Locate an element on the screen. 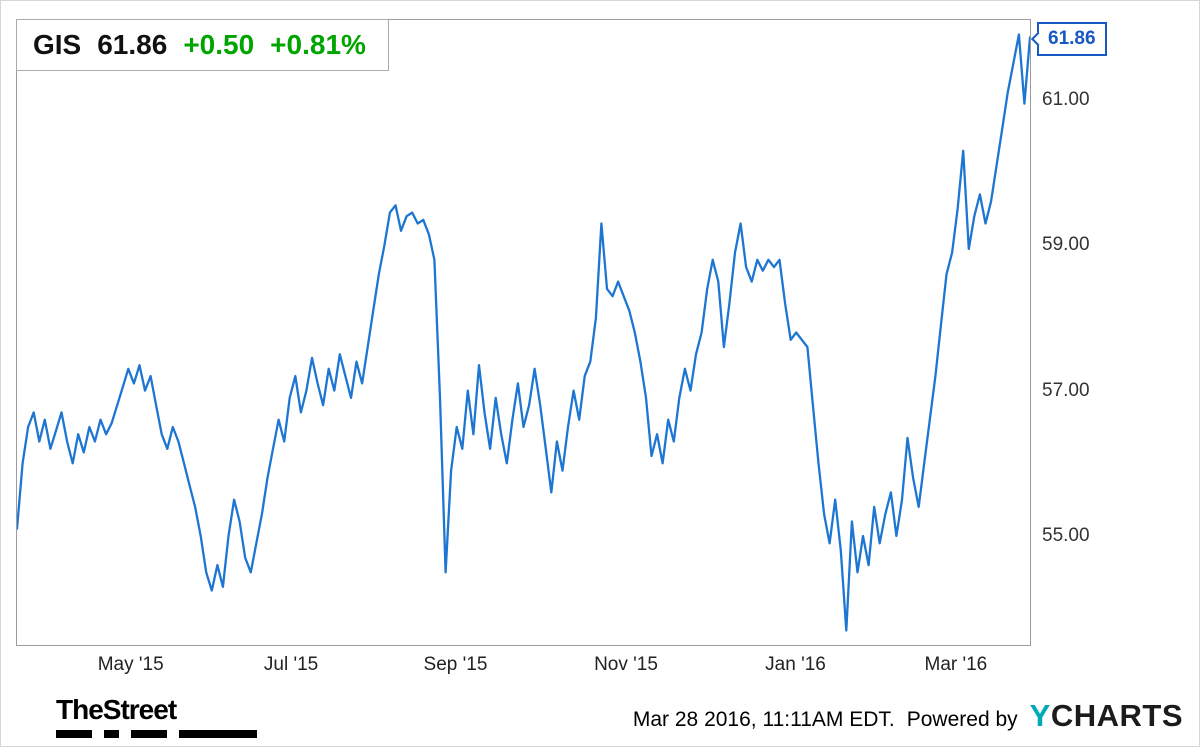  last-price-callout: 61.86 is located at coordinates (1068, 39).